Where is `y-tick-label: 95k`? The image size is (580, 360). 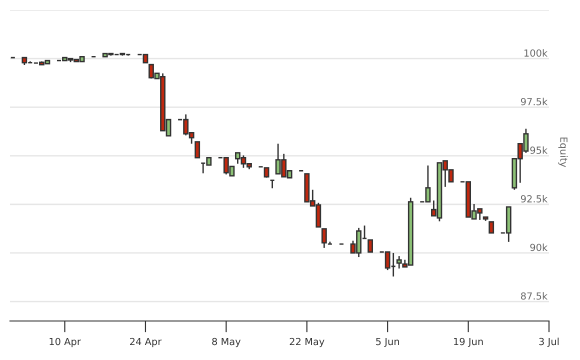 y-tick-label: 95k is located at coordinates (539, 150).